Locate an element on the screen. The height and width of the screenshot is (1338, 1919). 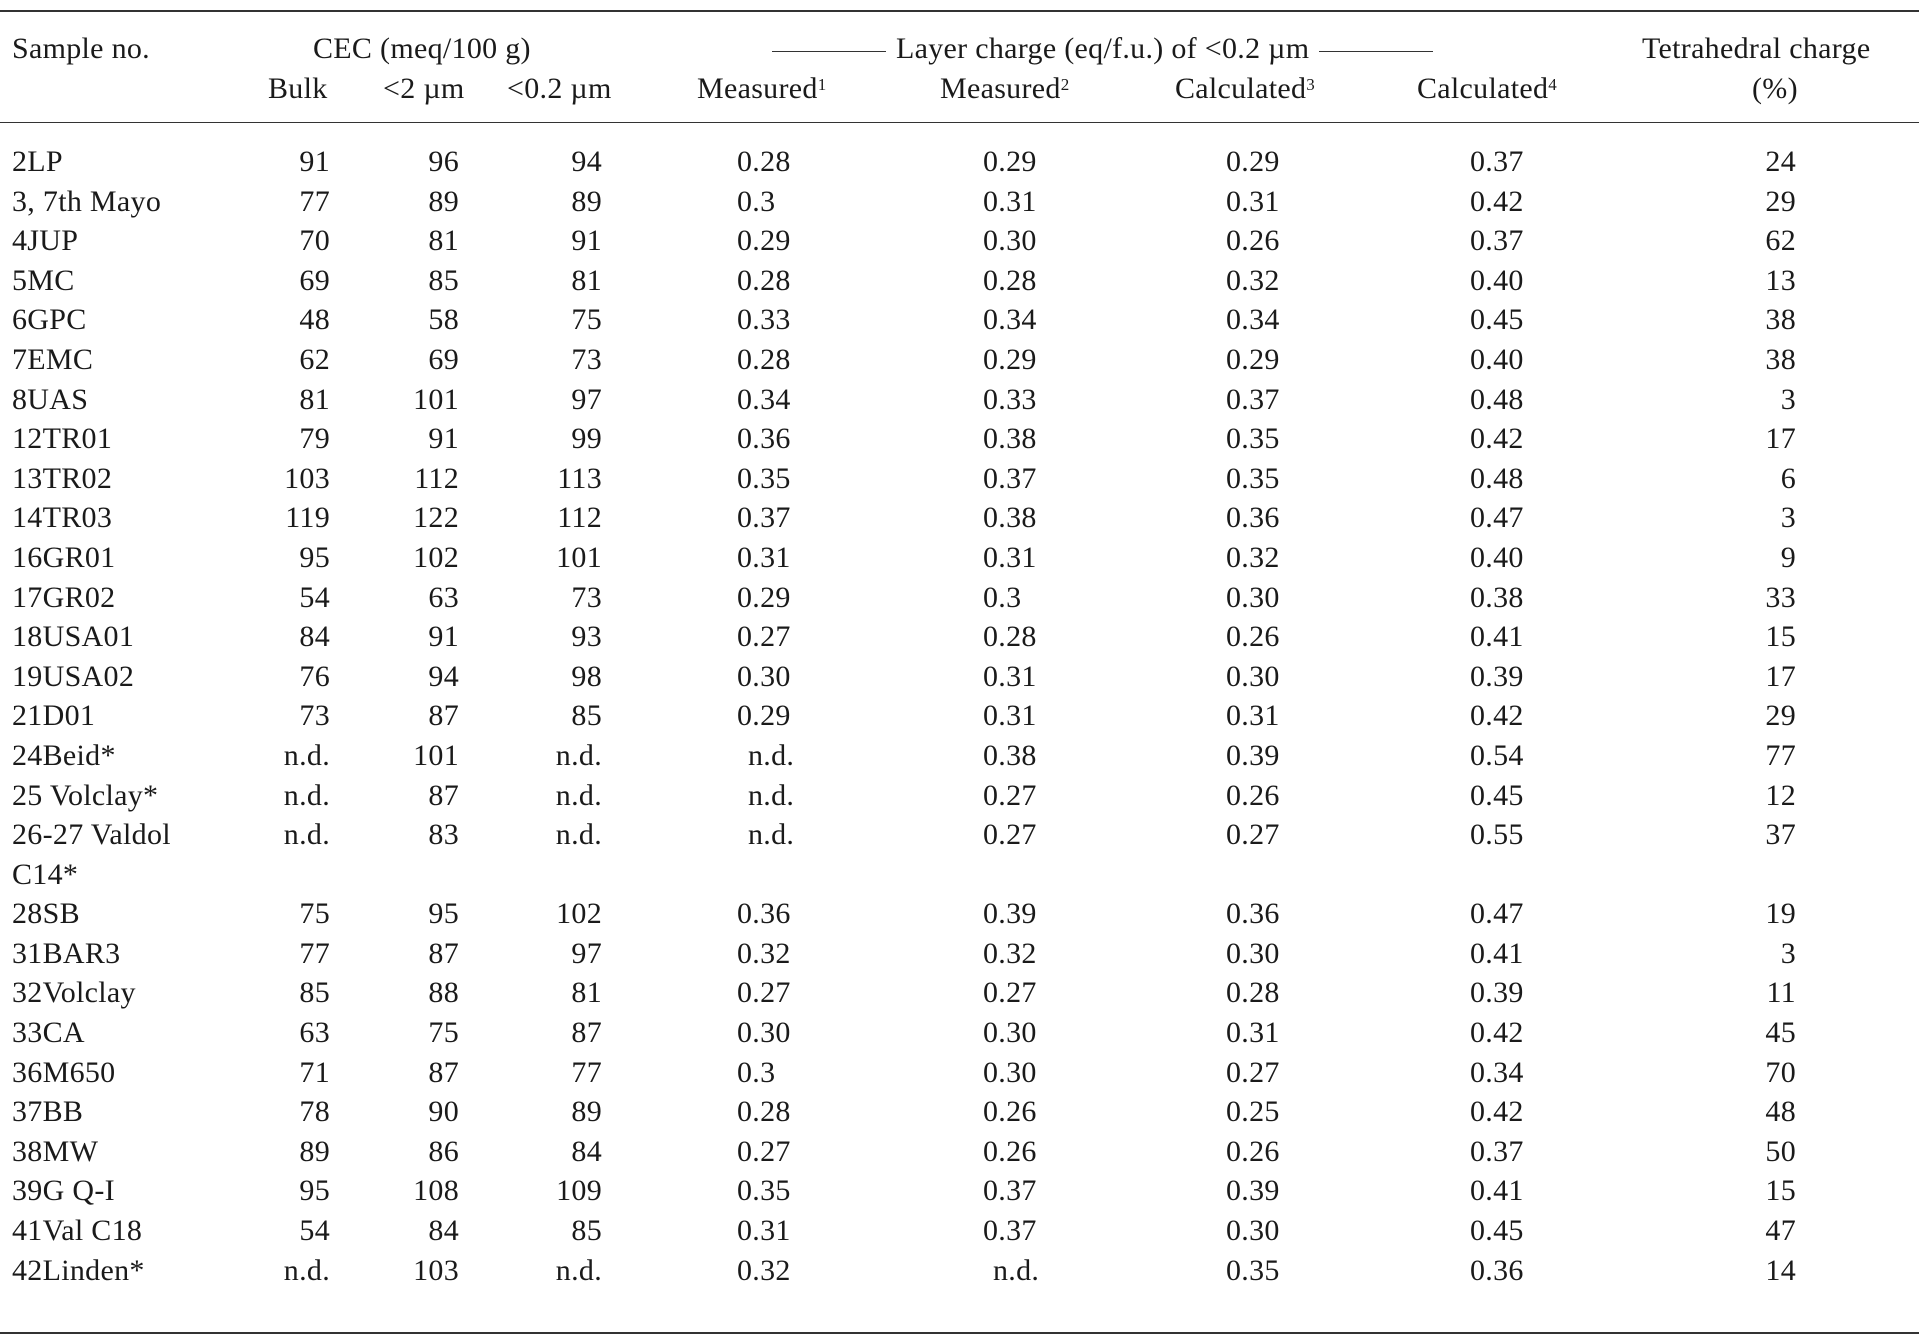
header-dash-right is located at coordinates (1376, 51).